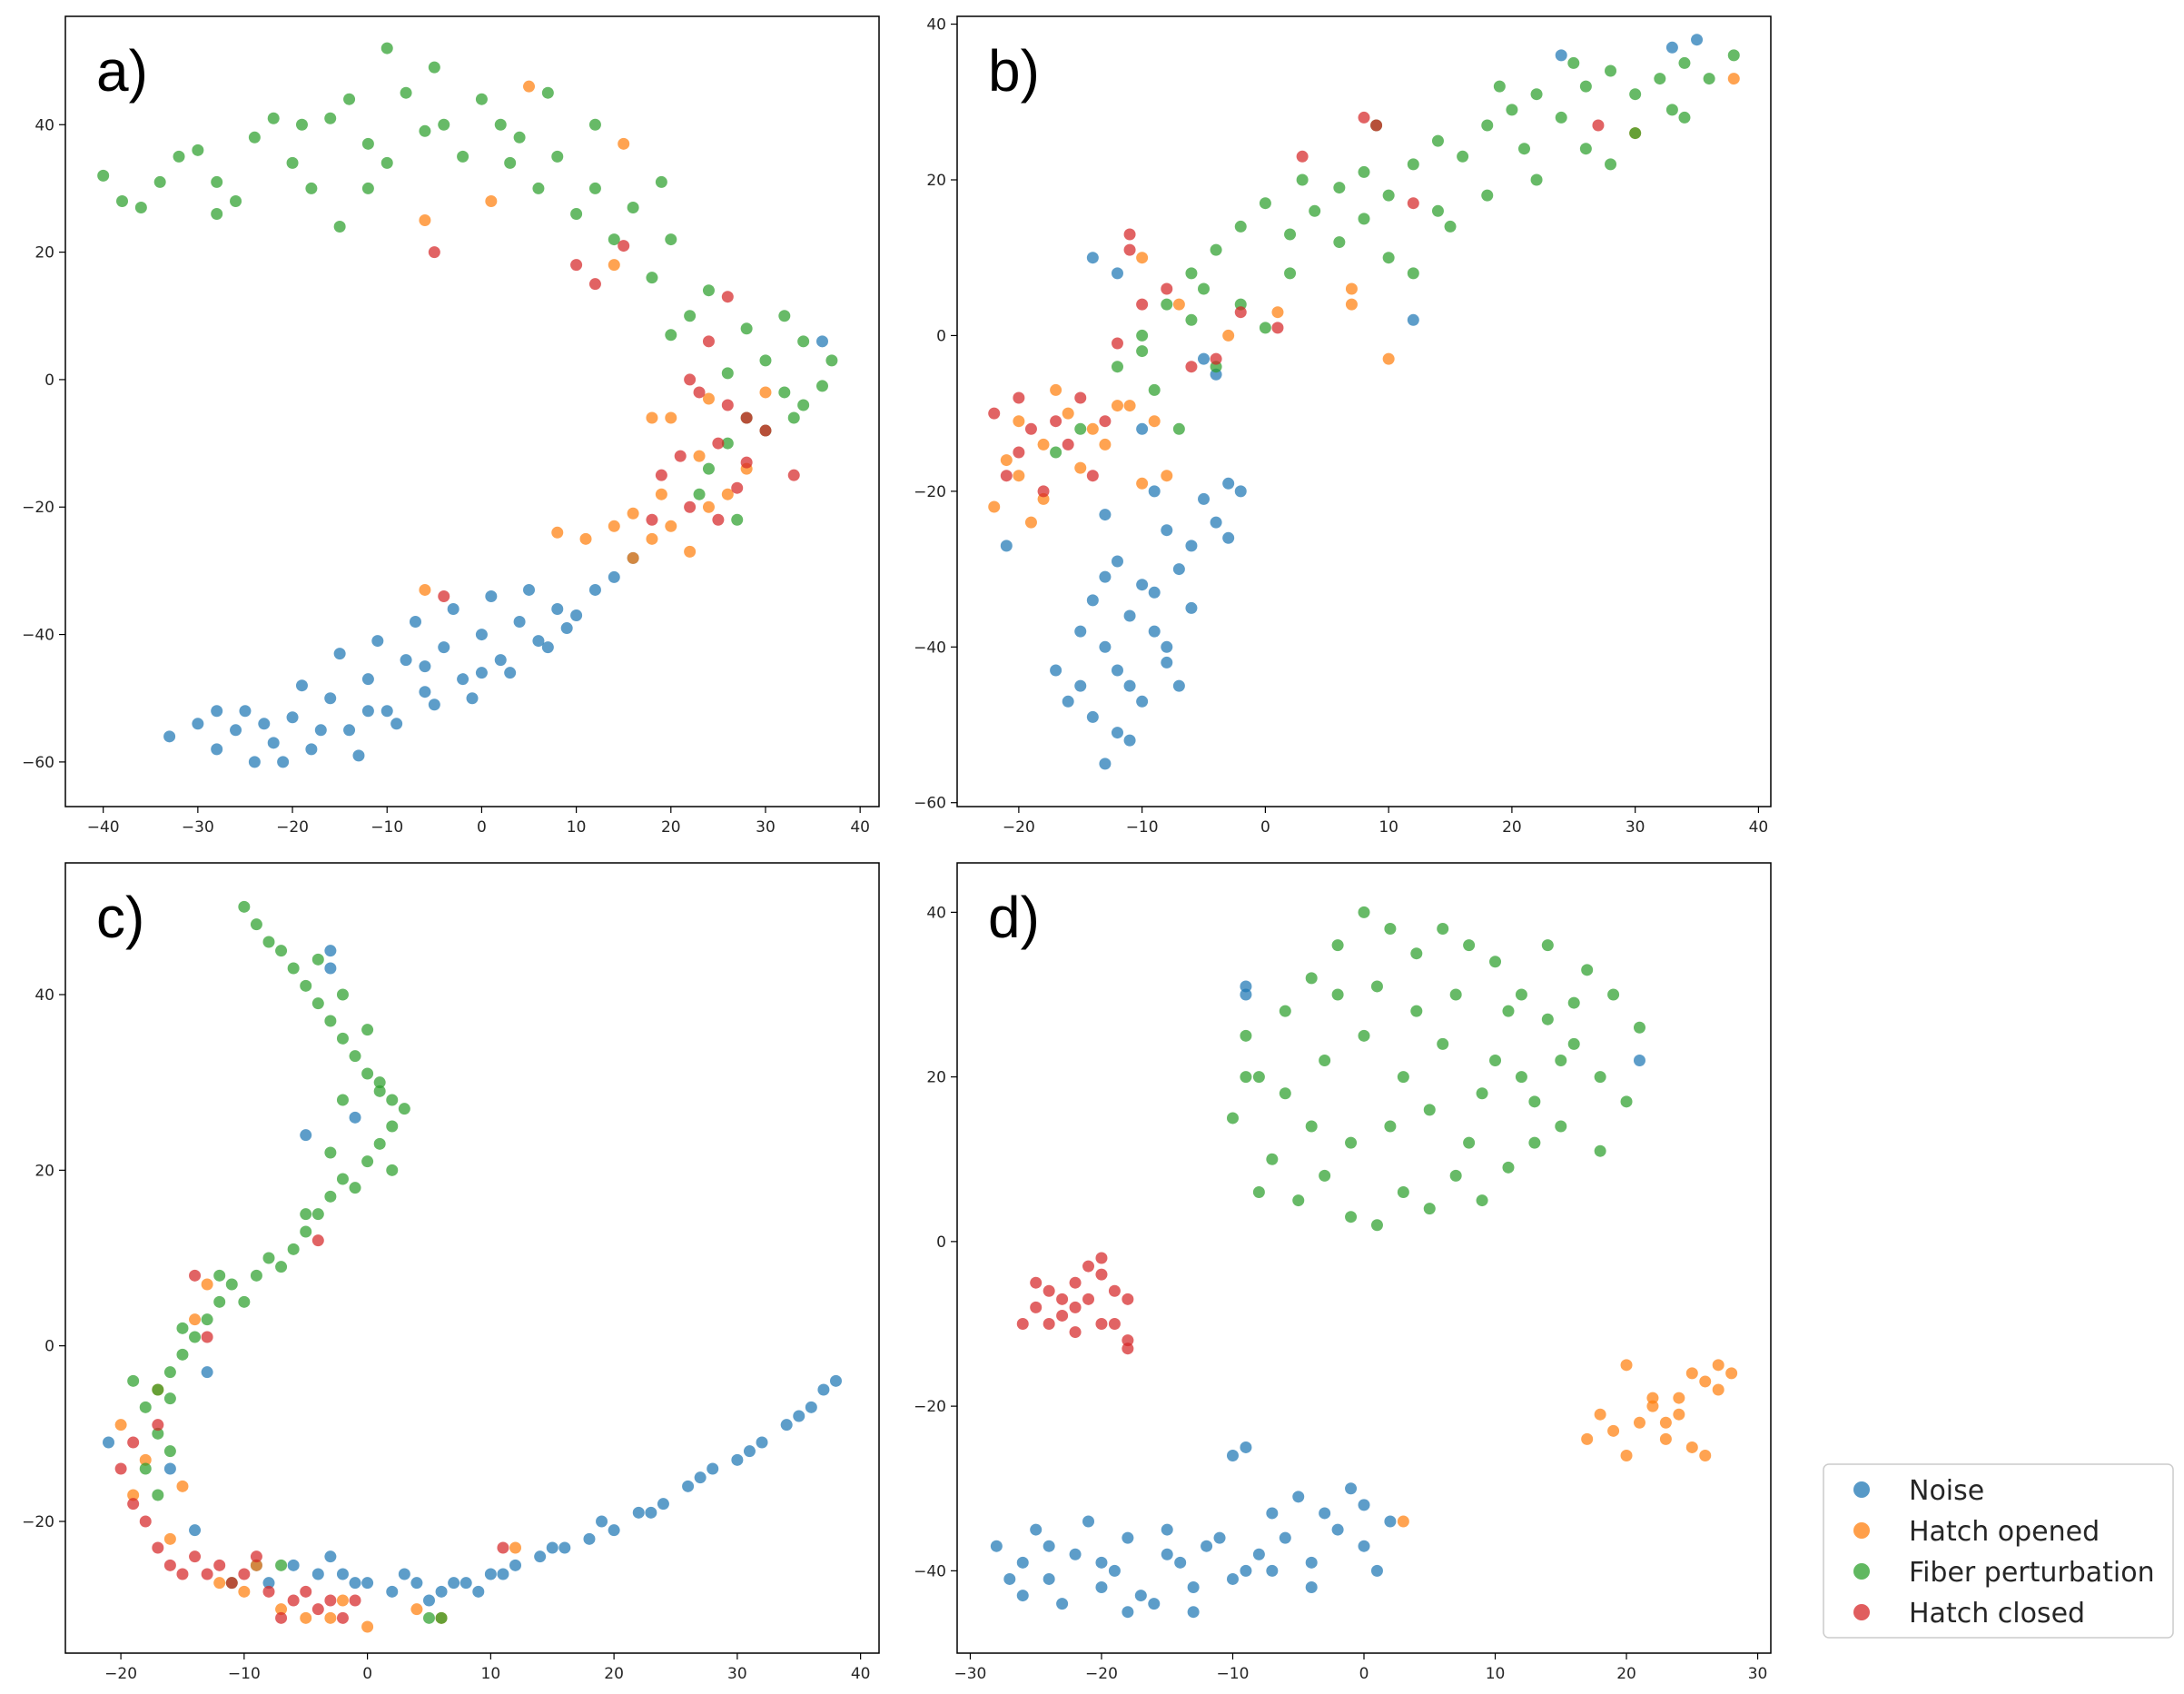 The height and width of the screenshot is (1694, 2184). I want to click on y-tick-label-a: 20, so click(45, 253).